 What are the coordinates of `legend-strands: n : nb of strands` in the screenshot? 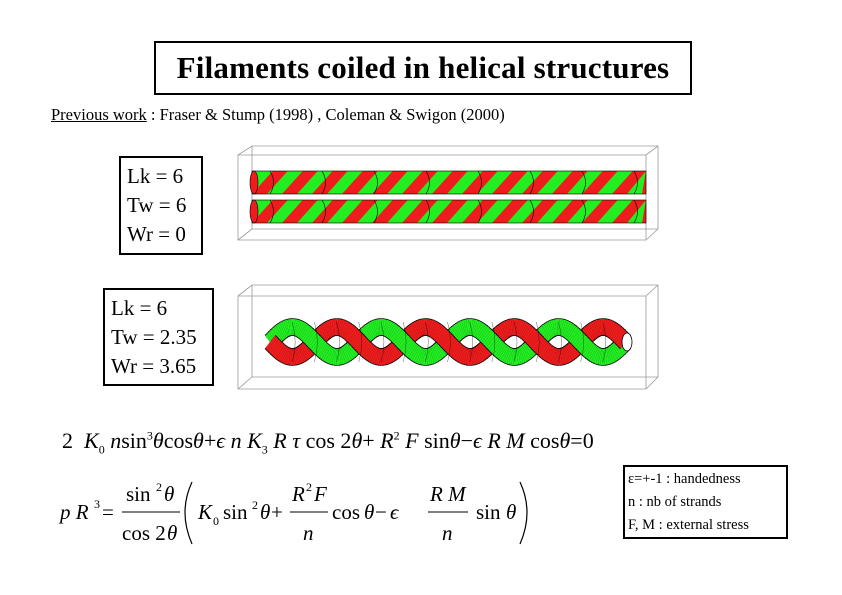 It's located at (675, 502).